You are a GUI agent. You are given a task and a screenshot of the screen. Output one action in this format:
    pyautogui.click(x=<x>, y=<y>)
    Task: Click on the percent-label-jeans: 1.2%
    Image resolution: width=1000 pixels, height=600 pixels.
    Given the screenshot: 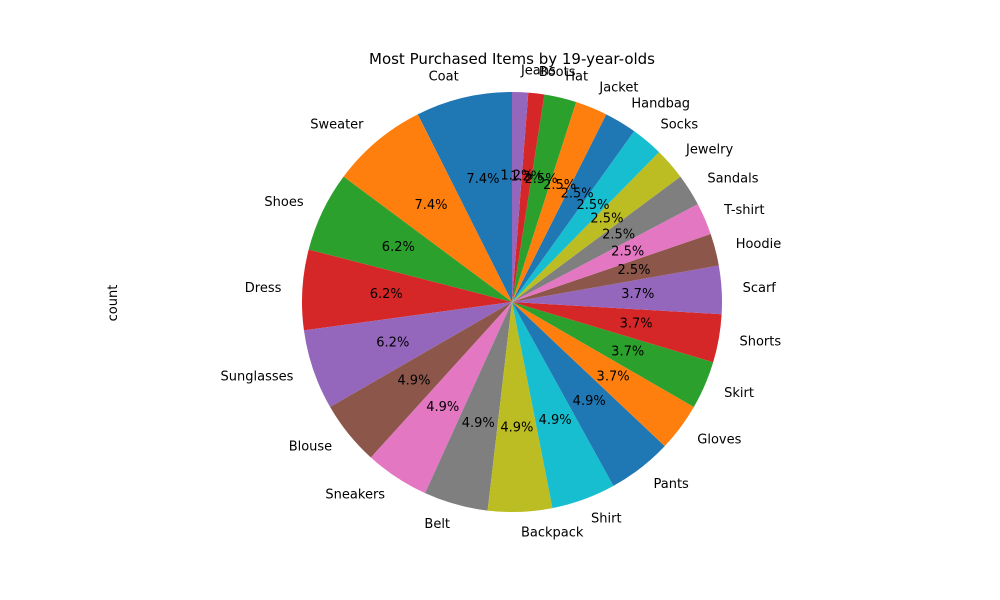 What is the action you would take?
    pyautogui.click(x=516, y=176)
    